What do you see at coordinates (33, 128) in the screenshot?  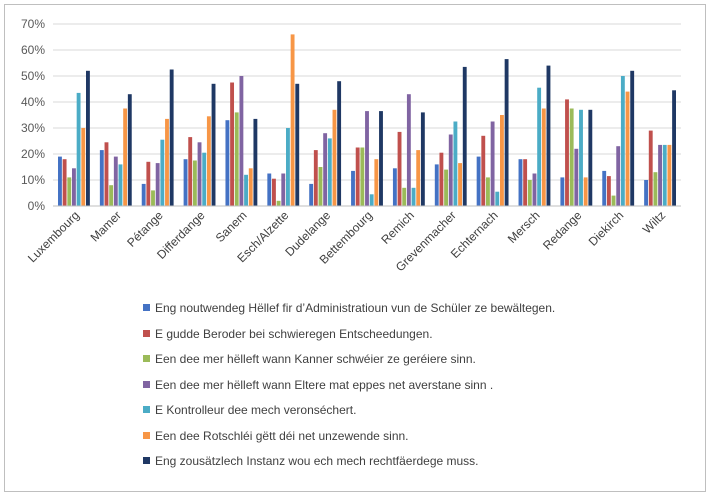 I see `y-tick-label: 30%` at bounding box center [33, 128].